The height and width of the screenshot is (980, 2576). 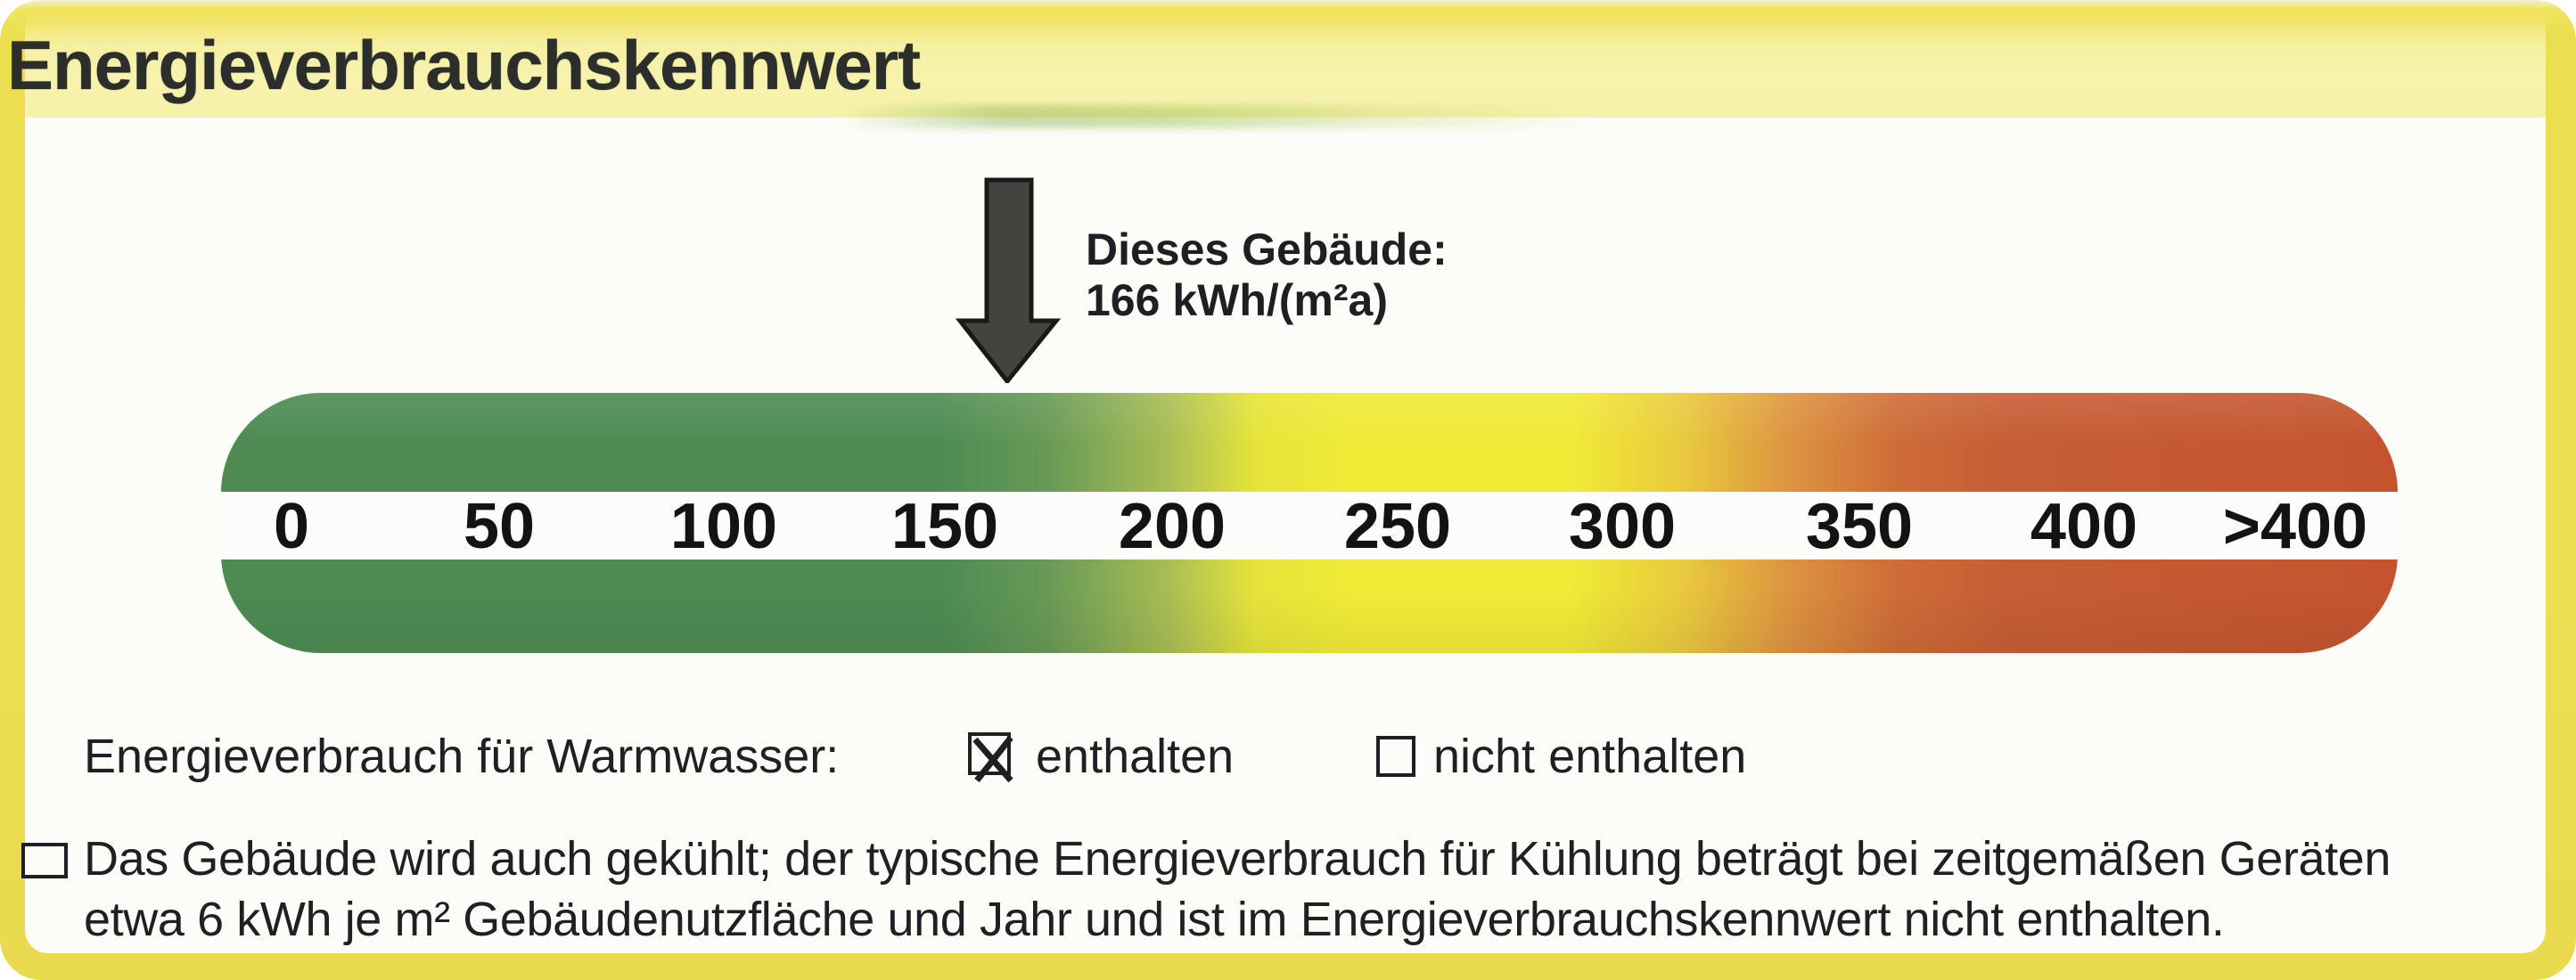 What do you see at coordinates (2295, 526) in the screenshot?
I see `tick-gt400: >400` at bounding box center [2295, 526].